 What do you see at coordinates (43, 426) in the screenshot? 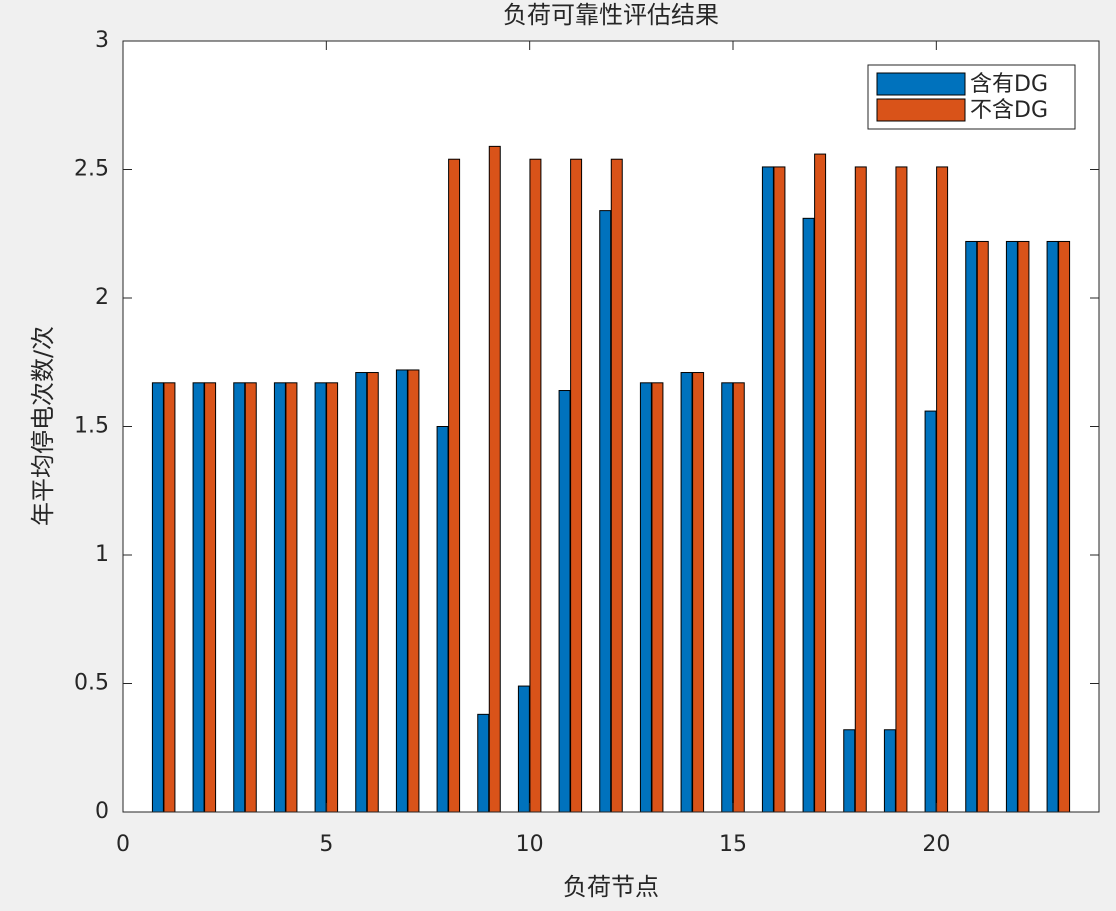
I see `y-axis-label: 年平均停电次数/次` at bounding box center [43, 426].